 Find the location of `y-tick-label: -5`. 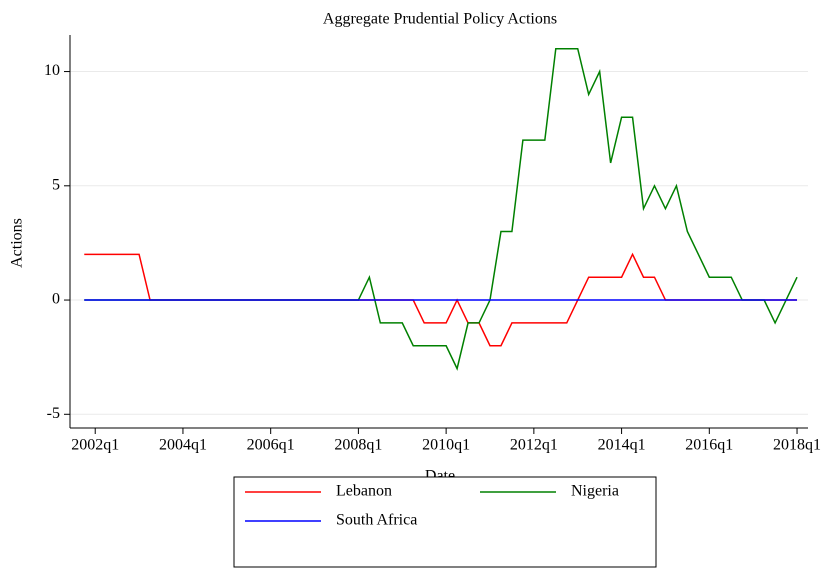

y-tick-label: -5 is located at coordinates (53, 413).